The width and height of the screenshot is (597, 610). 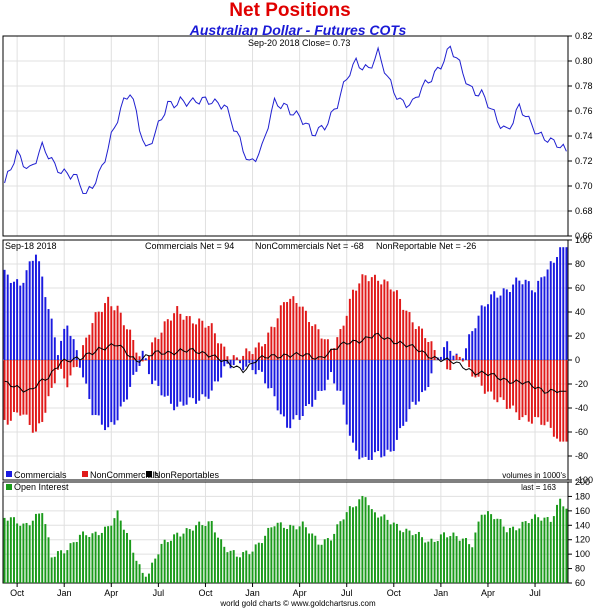 What do you see at coordinates (584, 161) in the screenshot?
I see `y-tick-label: 0.72` at bounding box center [584, 161].